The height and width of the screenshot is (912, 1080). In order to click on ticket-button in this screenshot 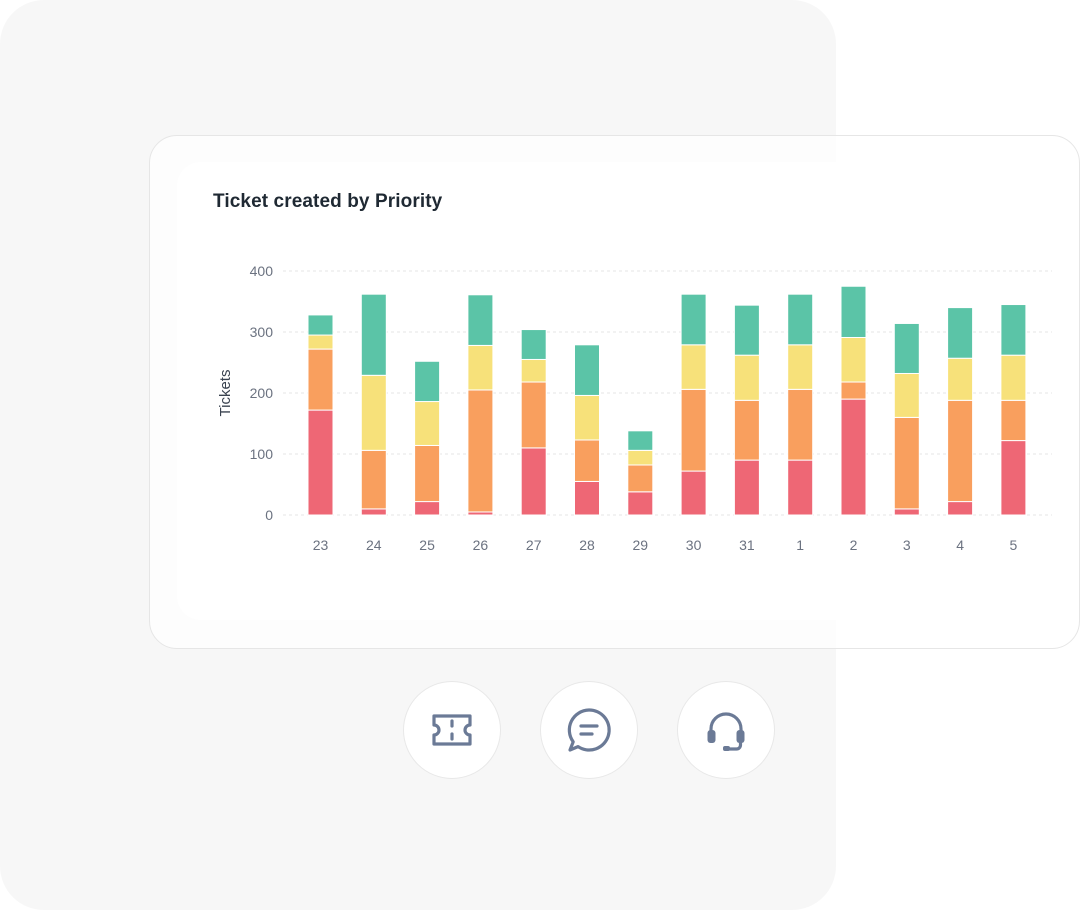, I will do `click(452, 730)`.